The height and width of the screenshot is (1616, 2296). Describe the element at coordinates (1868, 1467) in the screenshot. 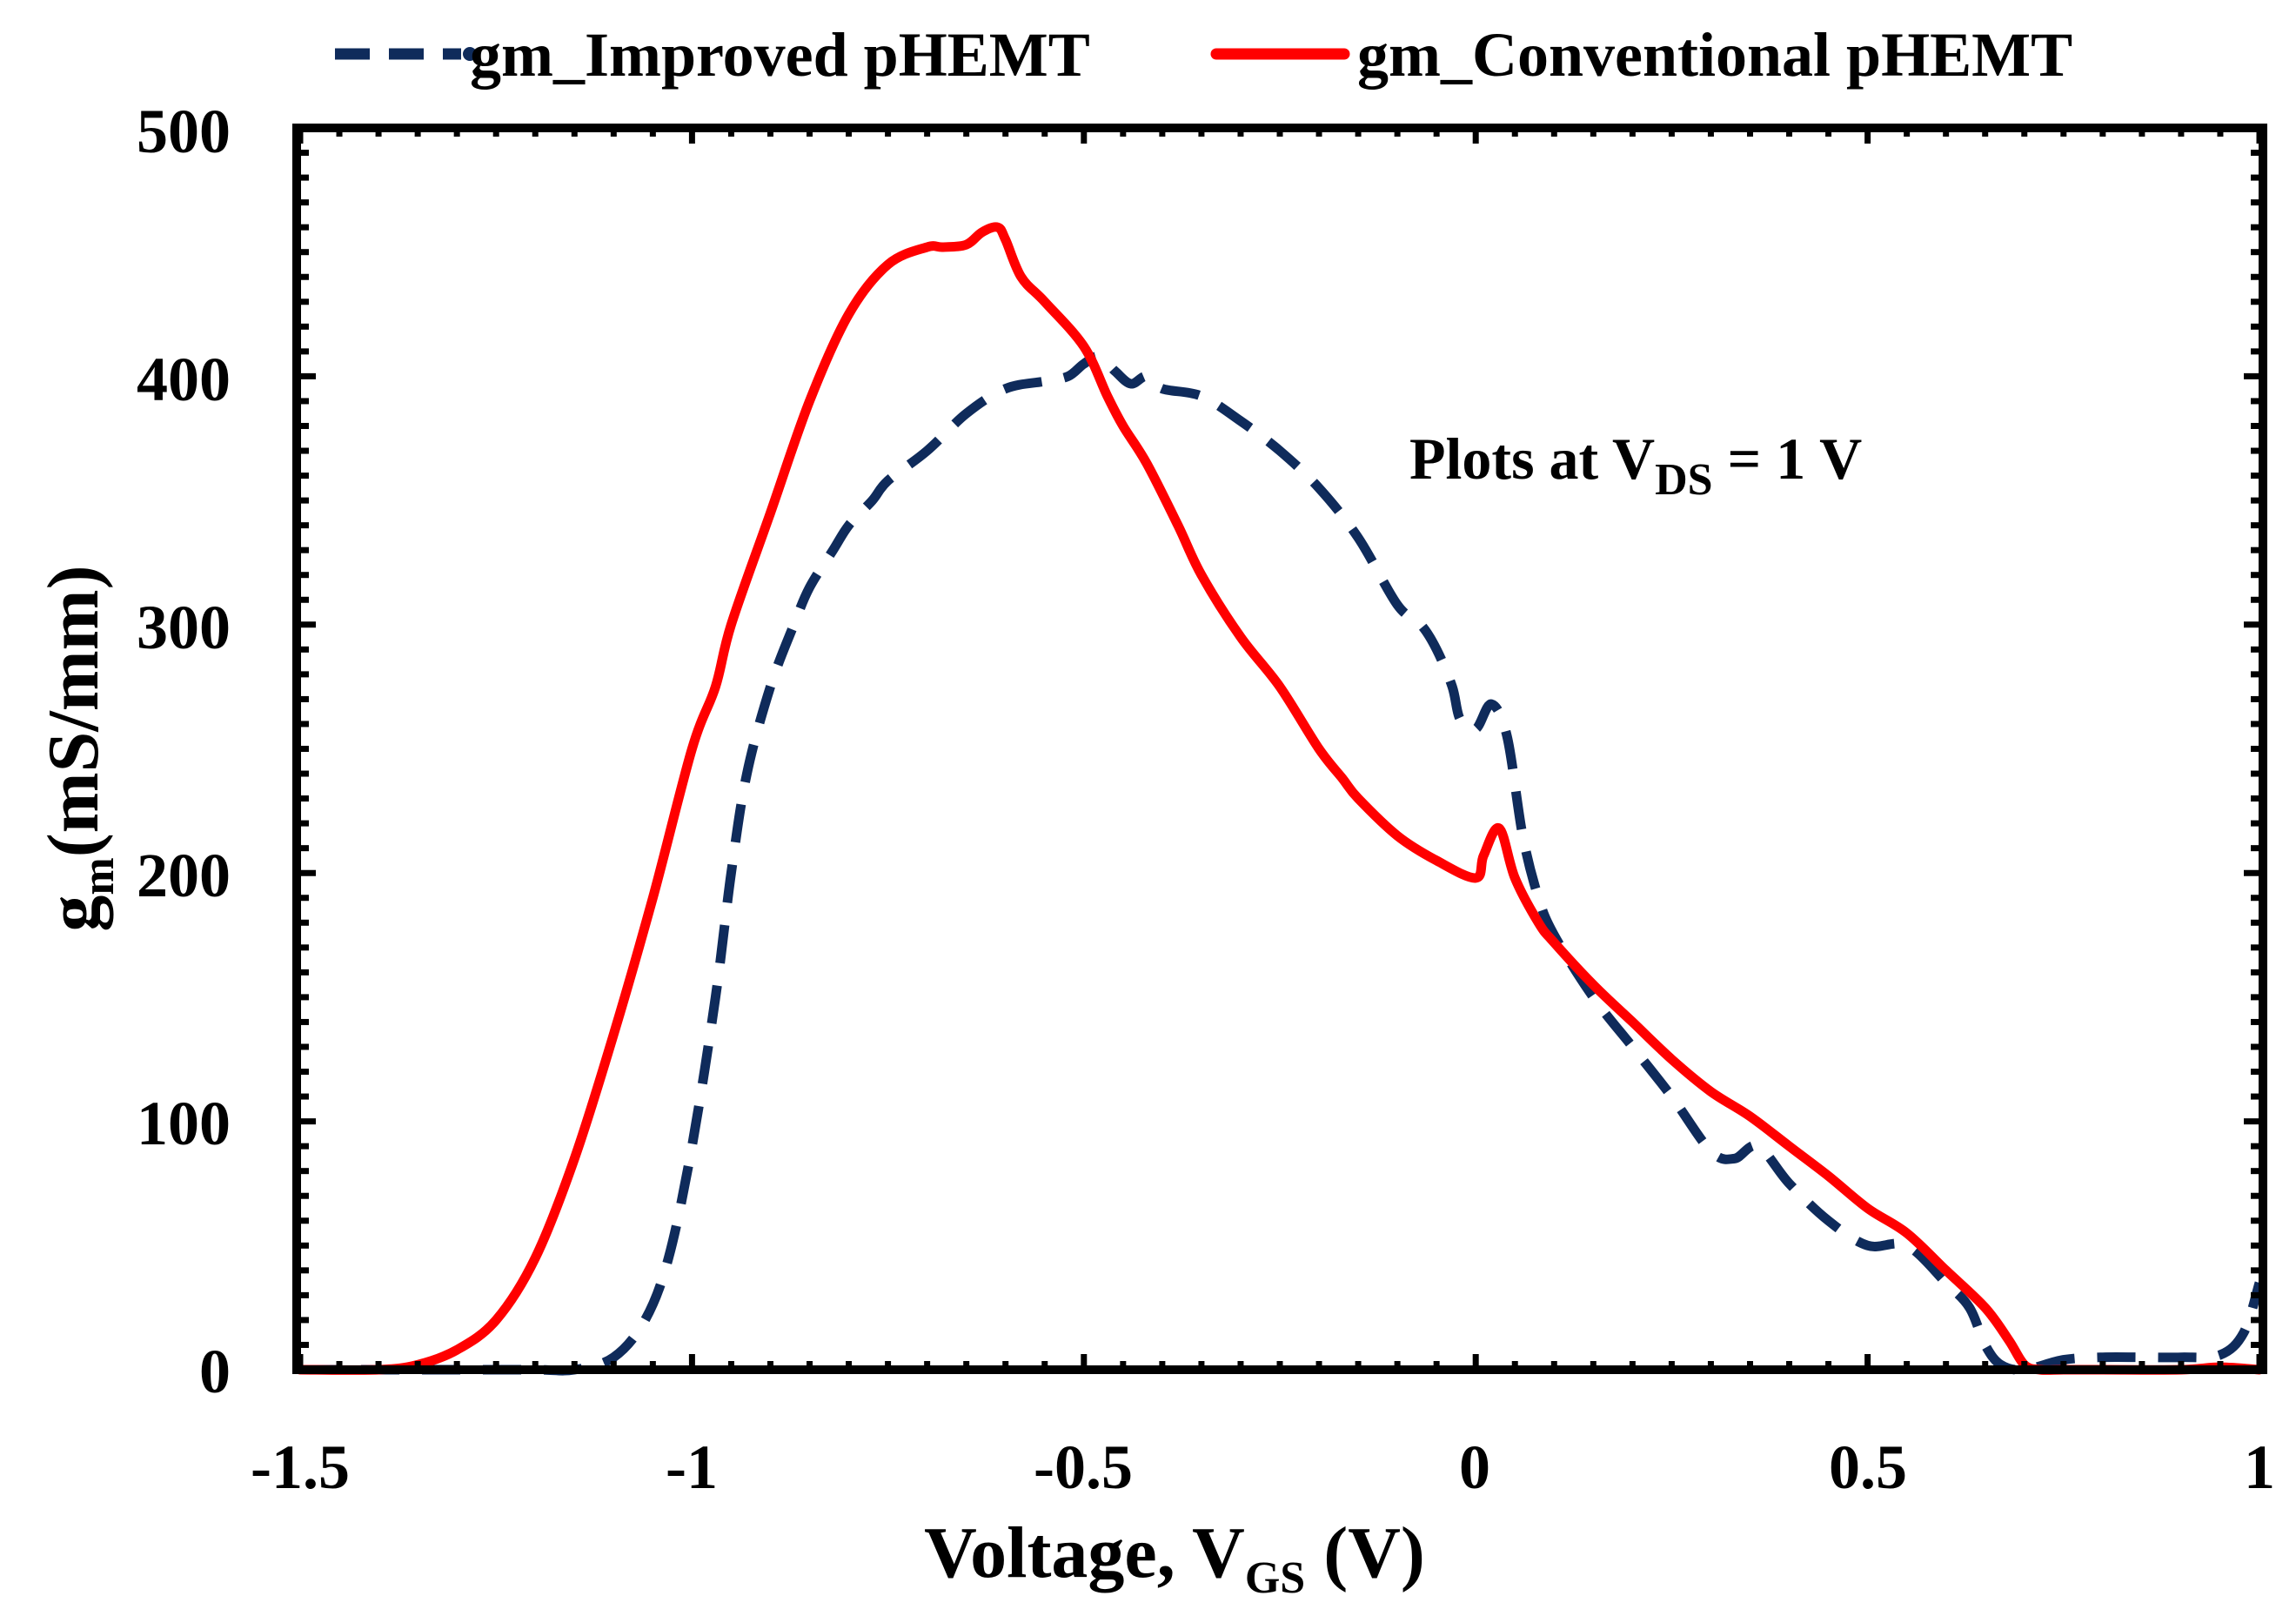

I see `x-tick-label-0p5: 0.5` at that location.